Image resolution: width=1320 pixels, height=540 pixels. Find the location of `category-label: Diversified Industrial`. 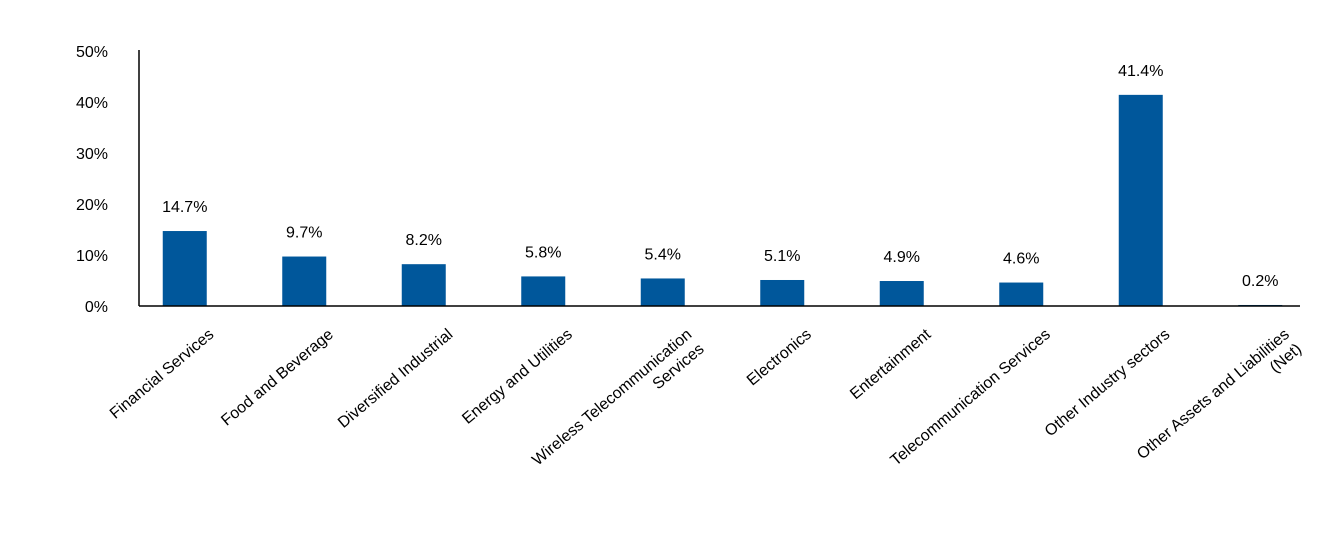

category-label: Diversified Industrial is located at coordinates (395, 379).